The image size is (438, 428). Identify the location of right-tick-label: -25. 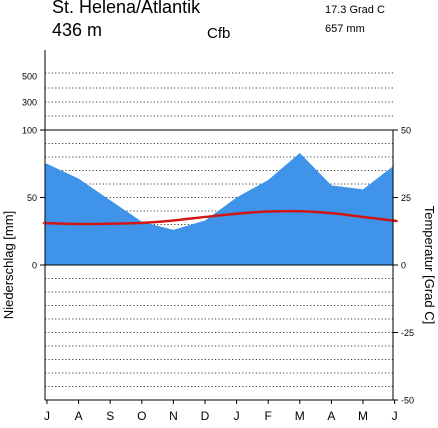
(407, 333).